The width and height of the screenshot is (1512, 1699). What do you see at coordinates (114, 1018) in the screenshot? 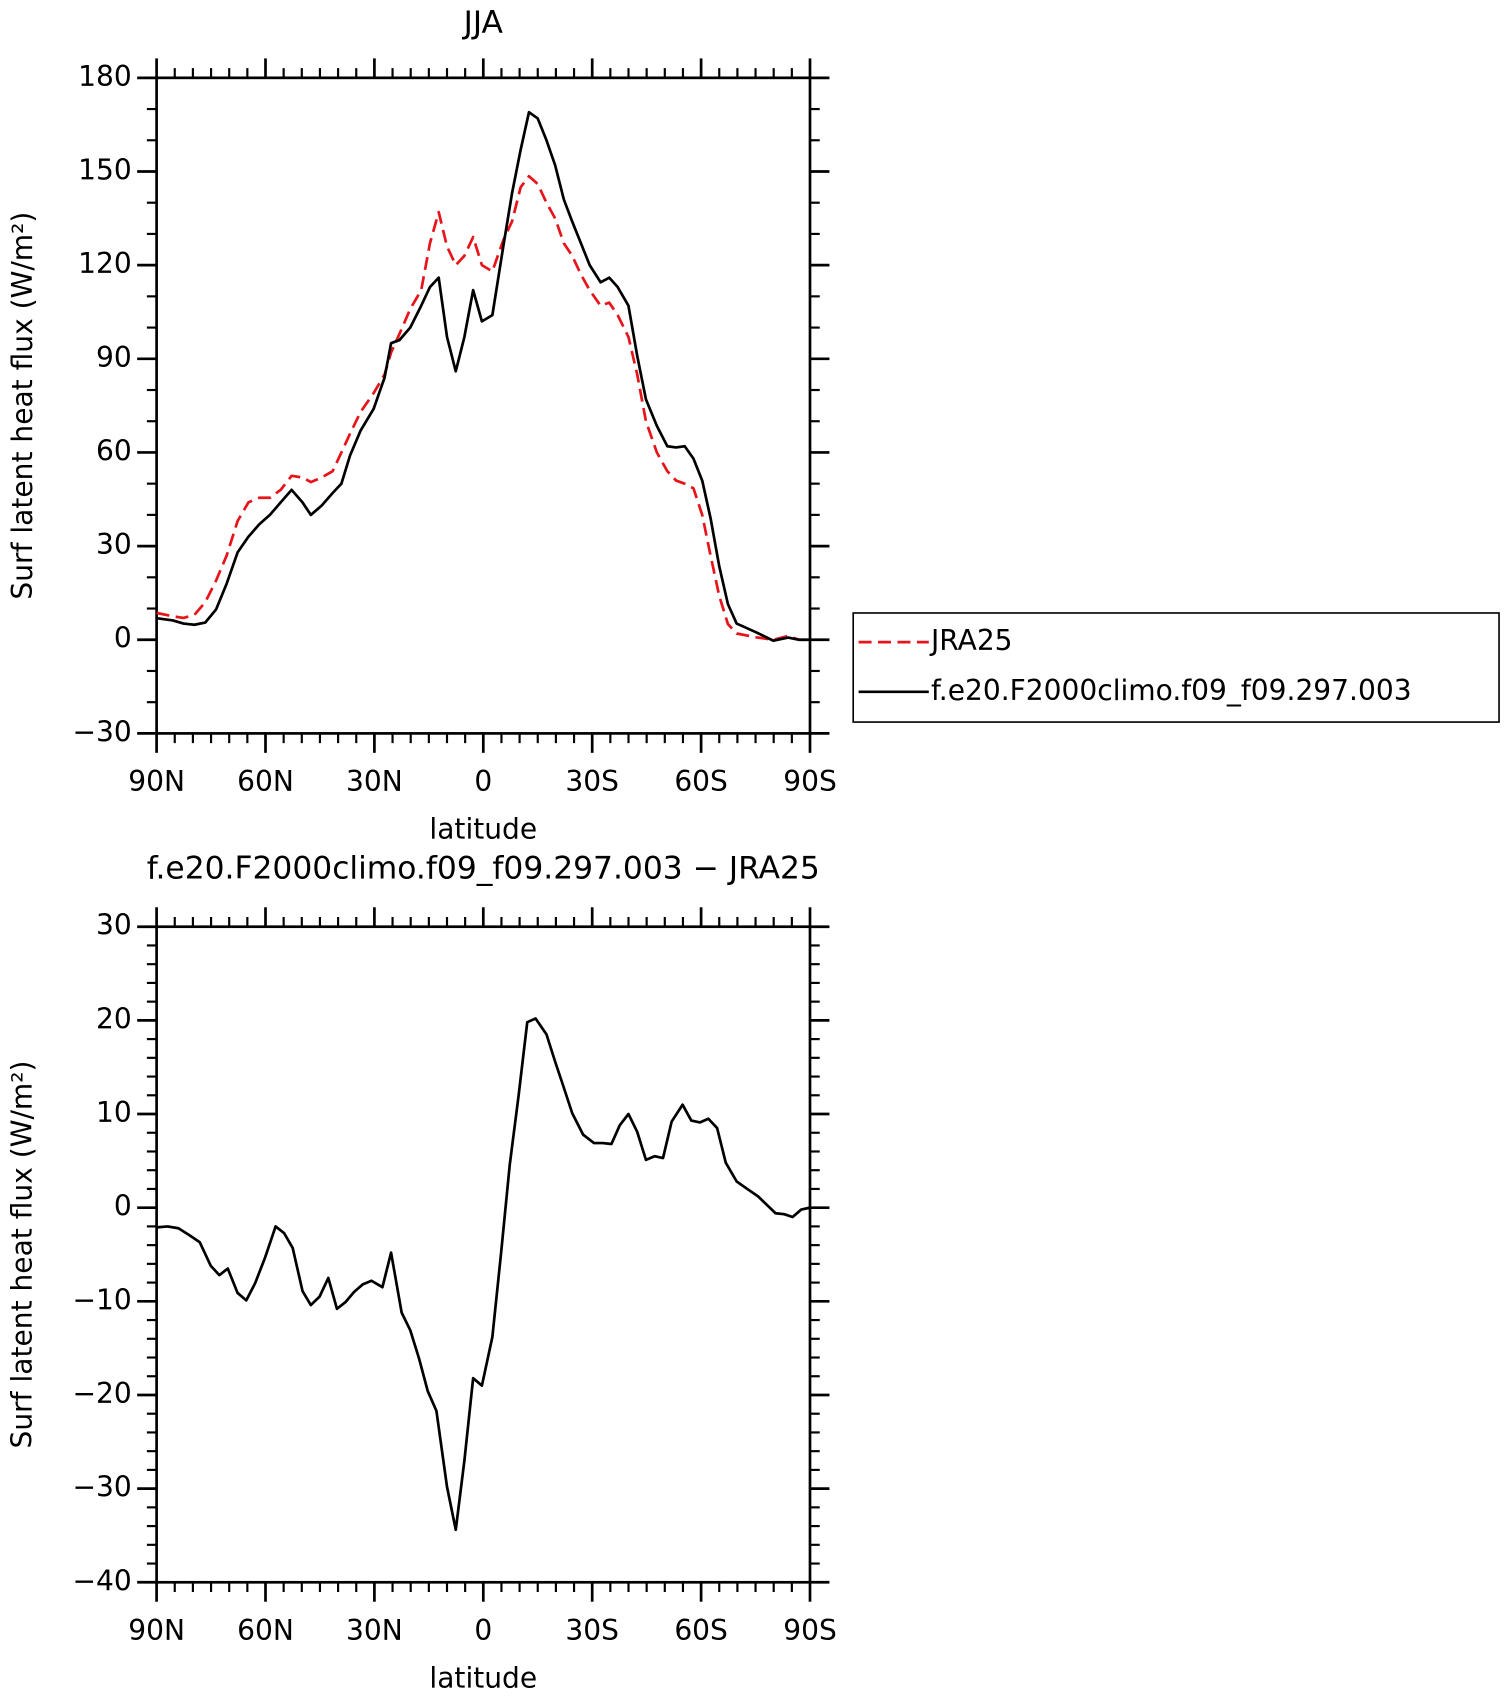
I see `y-tick-label: 20` at bounding box center [114, 1018].